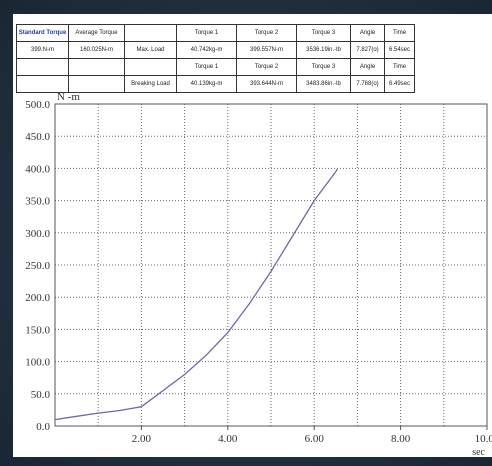 This screenshot has height=466, width=492. Describe the element at coordinates (37, 169) in the screenshot. I see `y-tick-label: 400.0` at that location.